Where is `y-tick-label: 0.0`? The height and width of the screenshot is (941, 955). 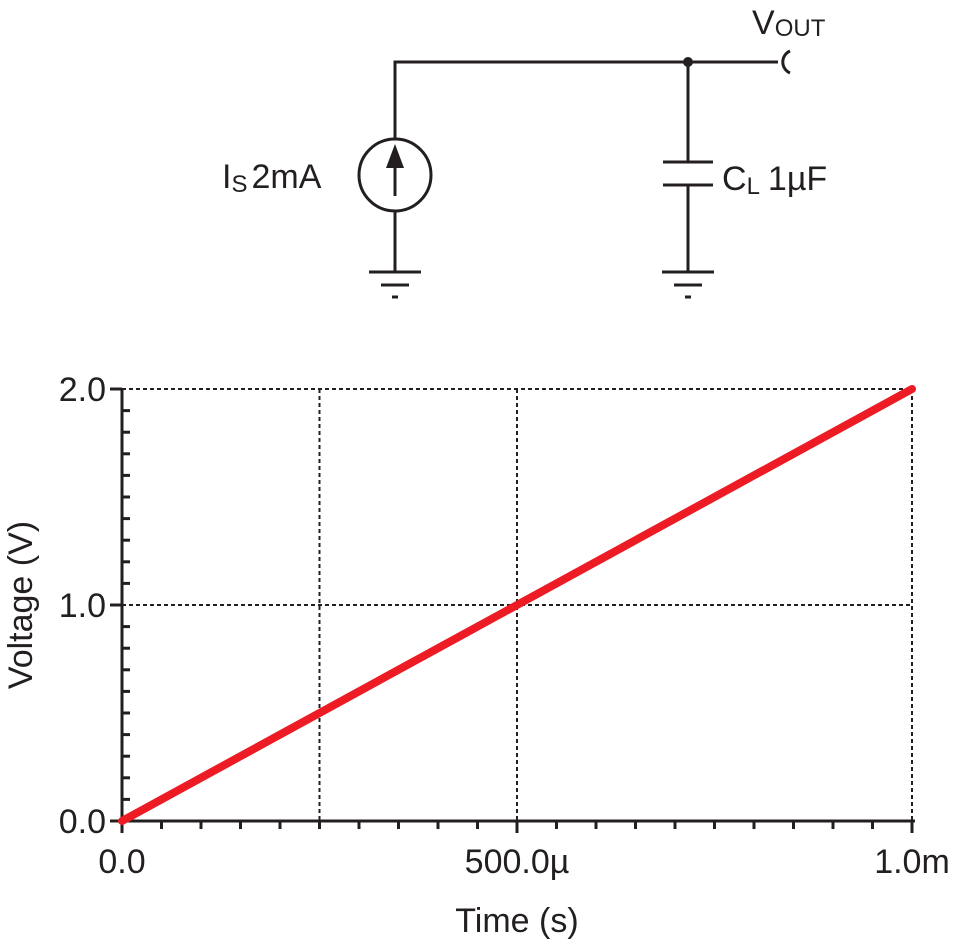
y-tick-label: 0.0 is located at coordinates (82, 822).